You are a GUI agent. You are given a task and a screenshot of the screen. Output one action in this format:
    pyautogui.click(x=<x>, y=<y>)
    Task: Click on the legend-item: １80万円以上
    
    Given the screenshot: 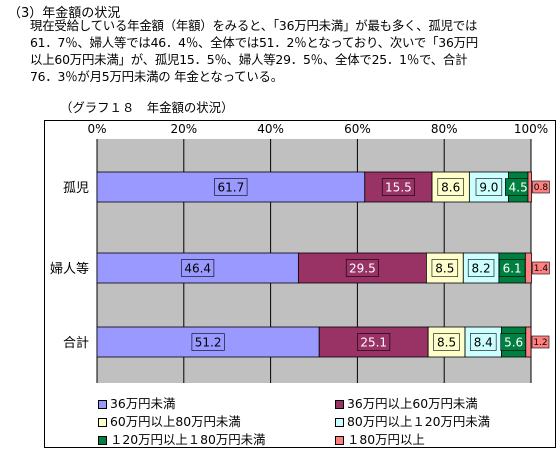 What is the action you would take?
    pyautogui.click(x=380, y=439)
    